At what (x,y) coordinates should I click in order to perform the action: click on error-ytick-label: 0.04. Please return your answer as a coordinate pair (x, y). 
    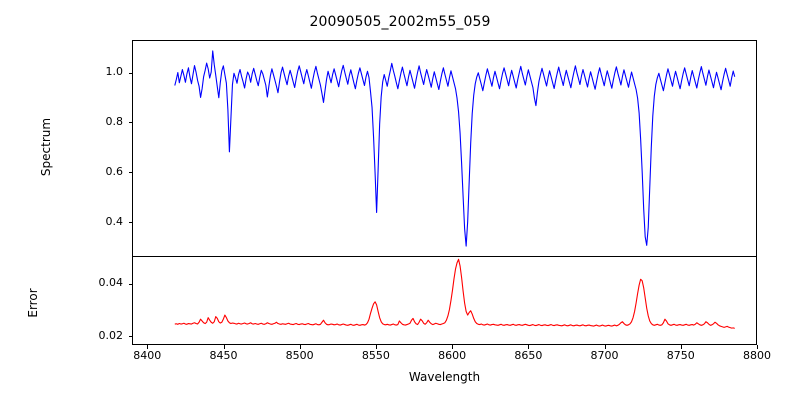
    Looking at the image, I should click on (111, 283).